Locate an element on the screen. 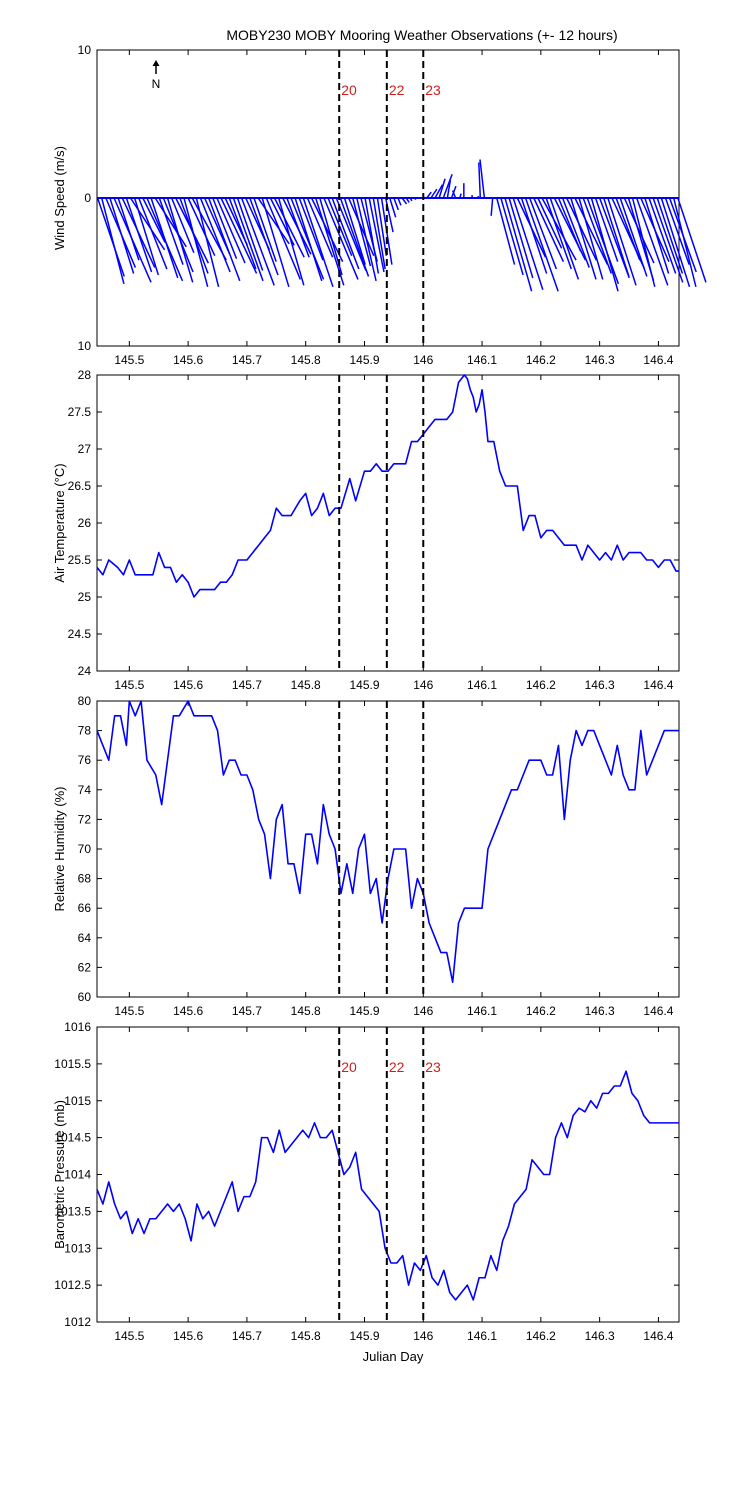  series-line is located at coordinates (387, 1185).